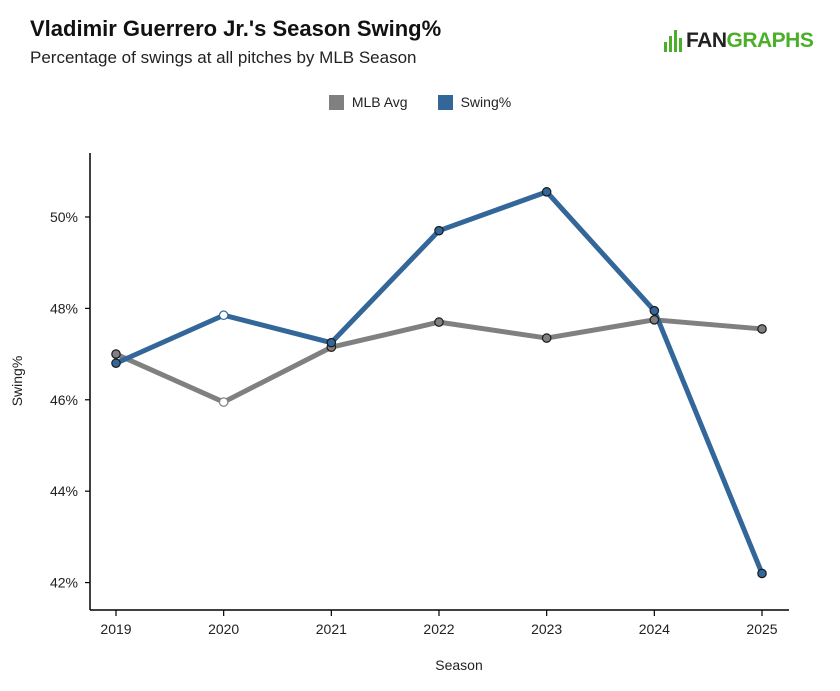 The height and width of the screenshot is (691, 840). I want to click on y-tick-label: 50%, so click(64, 217).